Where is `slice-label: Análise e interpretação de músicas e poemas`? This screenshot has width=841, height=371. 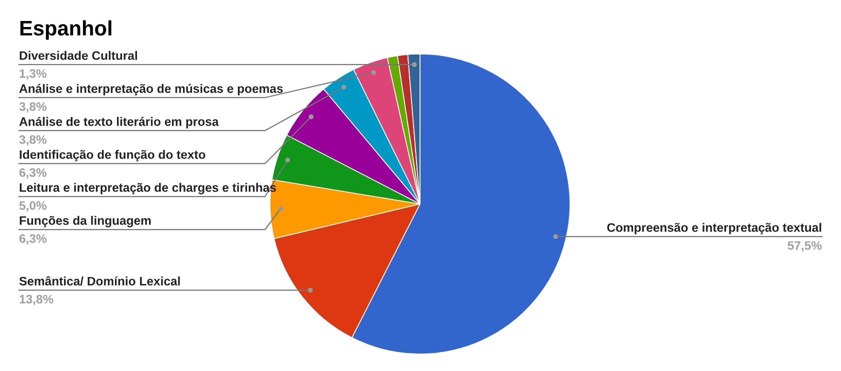
slice-label: Análise e interpretação de músicas e poemas is located at coordinates (151, 90).